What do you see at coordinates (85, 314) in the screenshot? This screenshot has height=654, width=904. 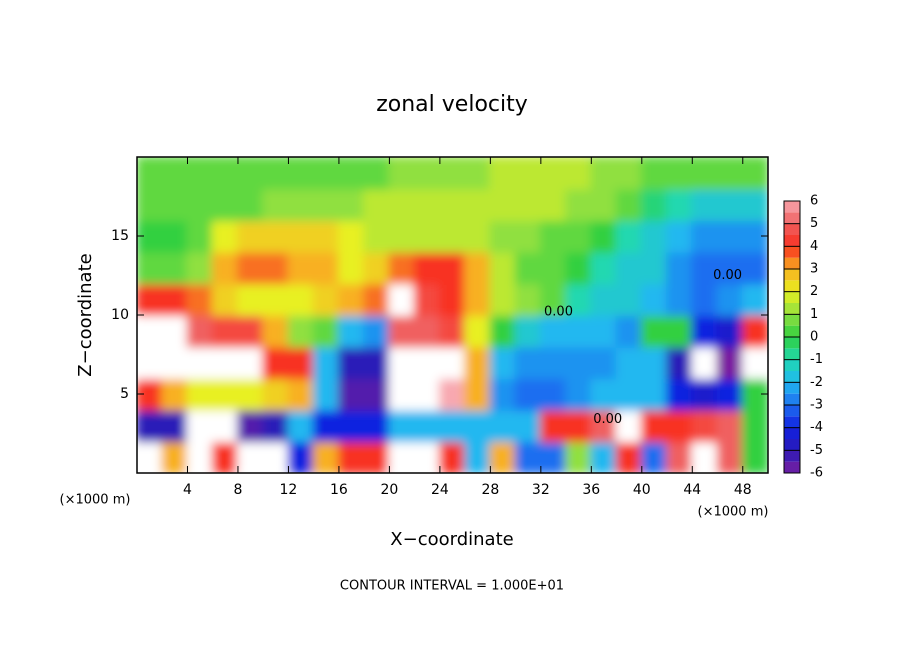 I see `y-axis-label: Z−coordinate` at bounding box center [85, 314].